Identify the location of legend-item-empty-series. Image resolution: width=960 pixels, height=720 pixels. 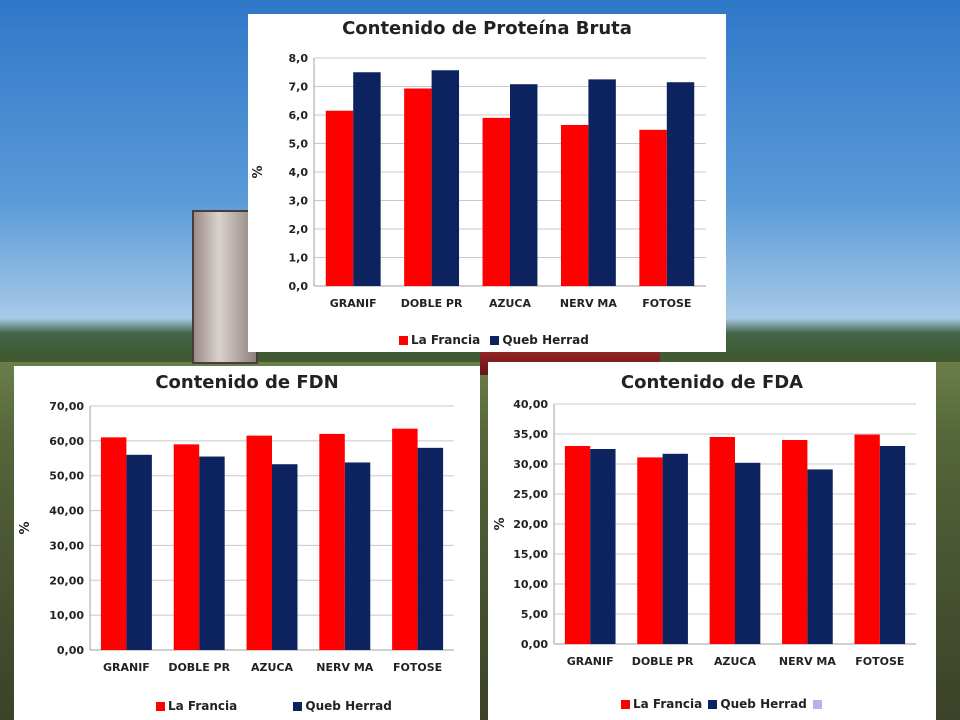
(818, 704).